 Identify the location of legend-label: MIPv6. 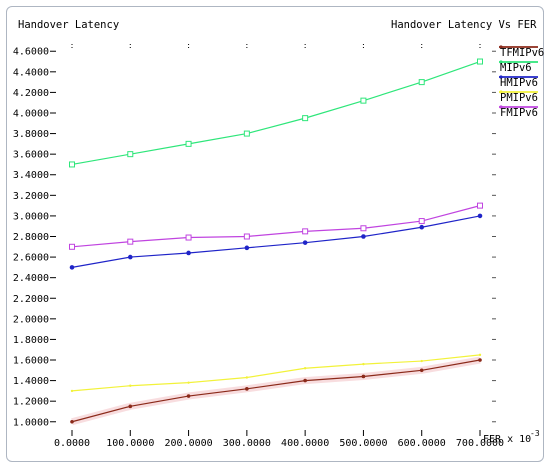
(516, 68).